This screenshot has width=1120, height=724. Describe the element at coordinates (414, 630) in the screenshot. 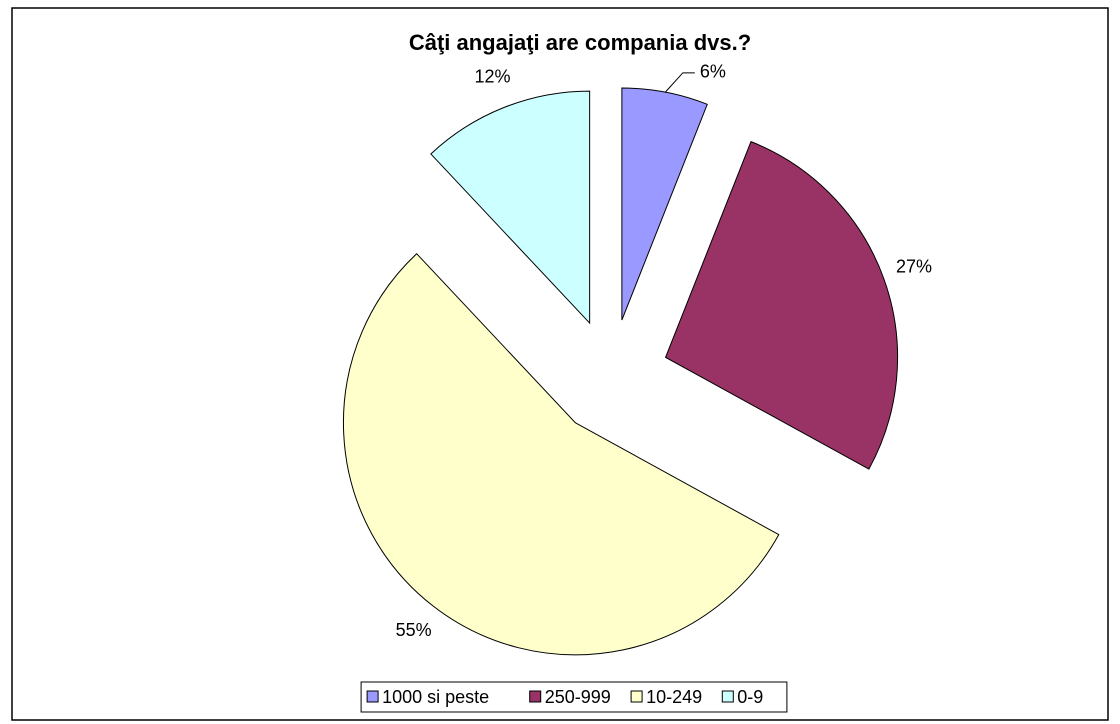

I see `data-label: 55%` at that location.